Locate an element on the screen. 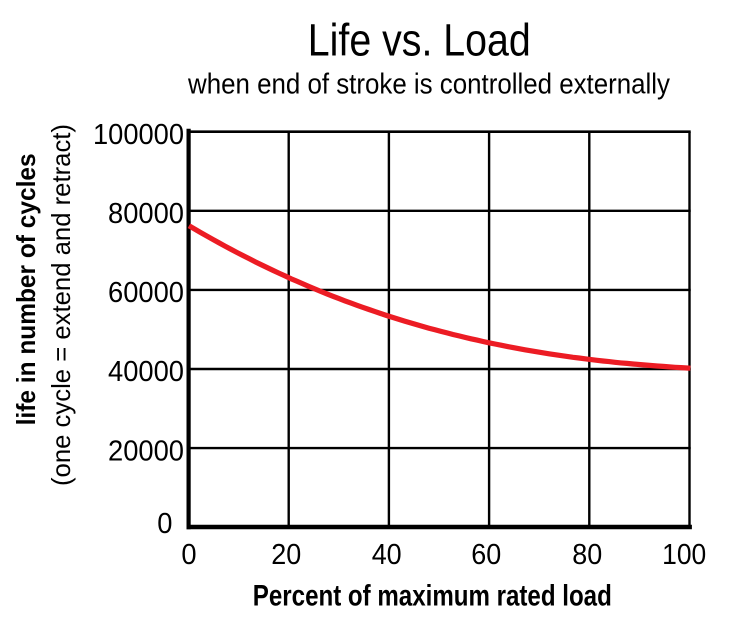  svg-text: 40000 is located at coordinates (146, 372).